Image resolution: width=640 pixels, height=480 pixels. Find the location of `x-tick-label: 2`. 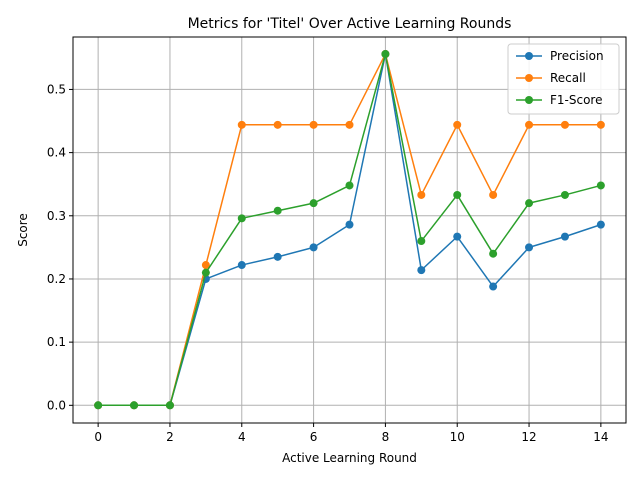

x-tick-label: 2 is located at coordinates (170, 437).